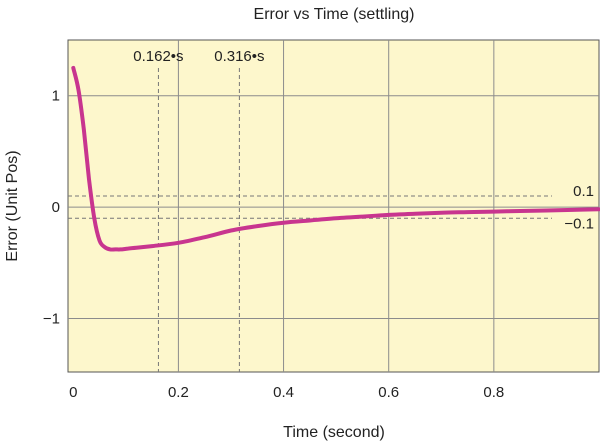 Image resolution: width=600 pixels, height=442 pixels. What do you see at coordinates (12, 205) in the screenshot?
I see `y-axis-label: Error (Unit Pos)` at bounding box center [12, 205].